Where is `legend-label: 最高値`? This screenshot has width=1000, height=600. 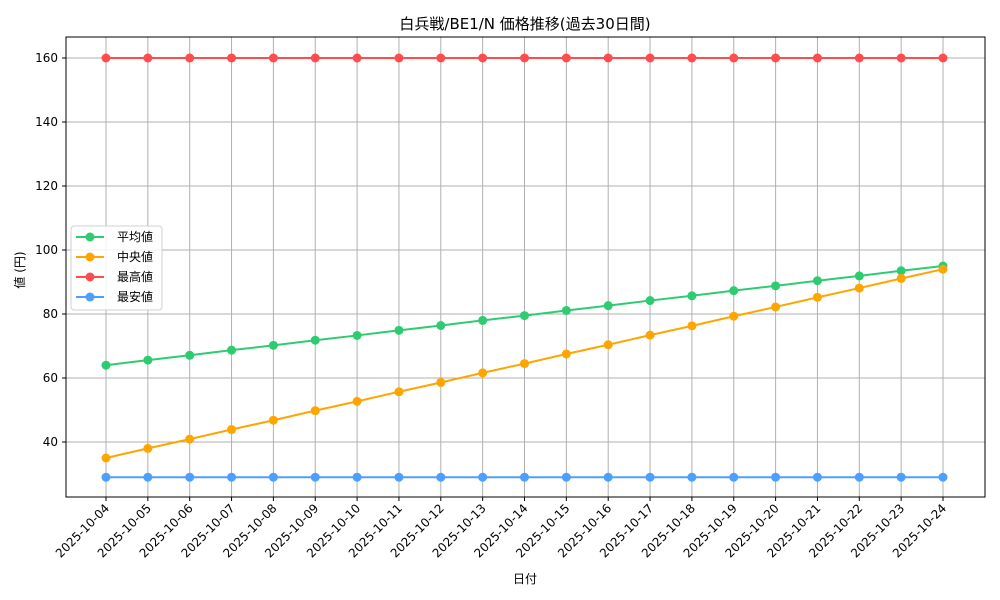
legend-label: 最高値 is located at coordinates (135, 276).